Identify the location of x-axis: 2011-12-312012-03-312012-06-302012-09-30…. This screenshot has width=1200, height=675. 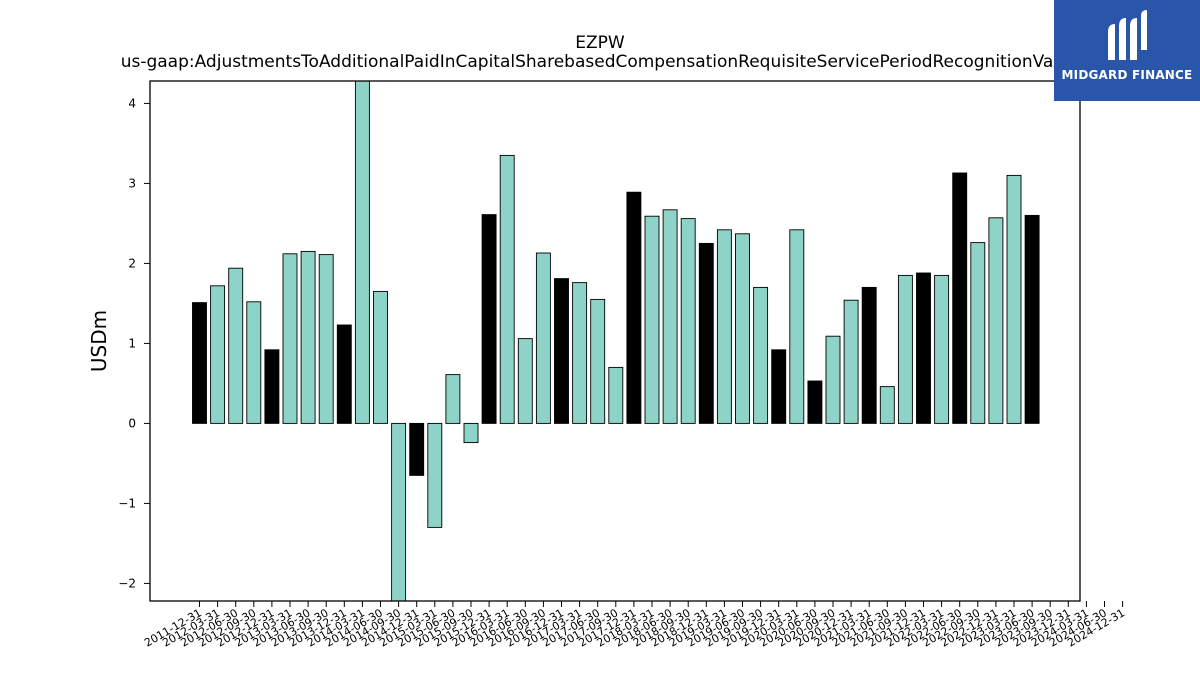
(634, 625).